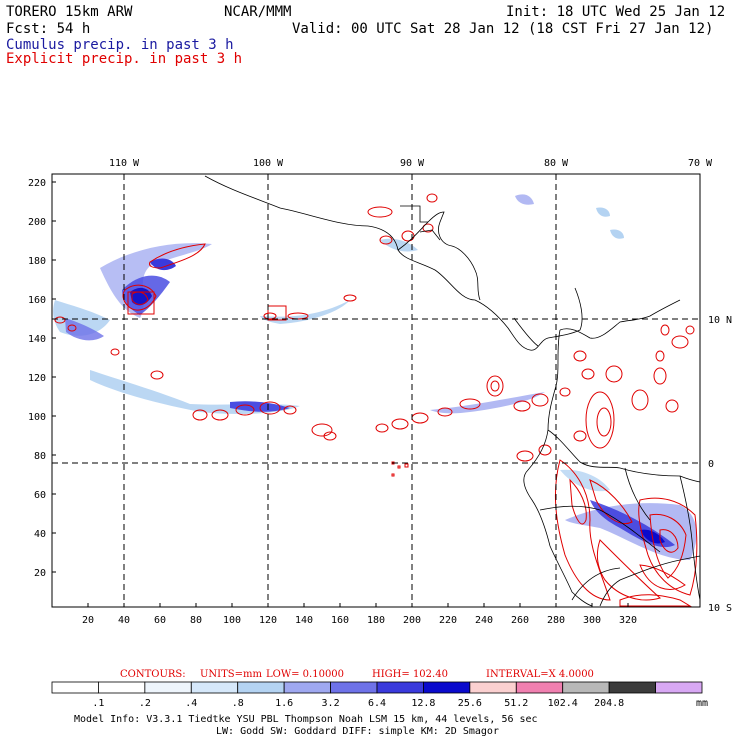 The image size is (740, 740). What do you see at coordinates (120, 45) in the screenshot?
I see `field-cumulus-label: Cumulus precip. in past 3 h` at bounding box center [120, 45].